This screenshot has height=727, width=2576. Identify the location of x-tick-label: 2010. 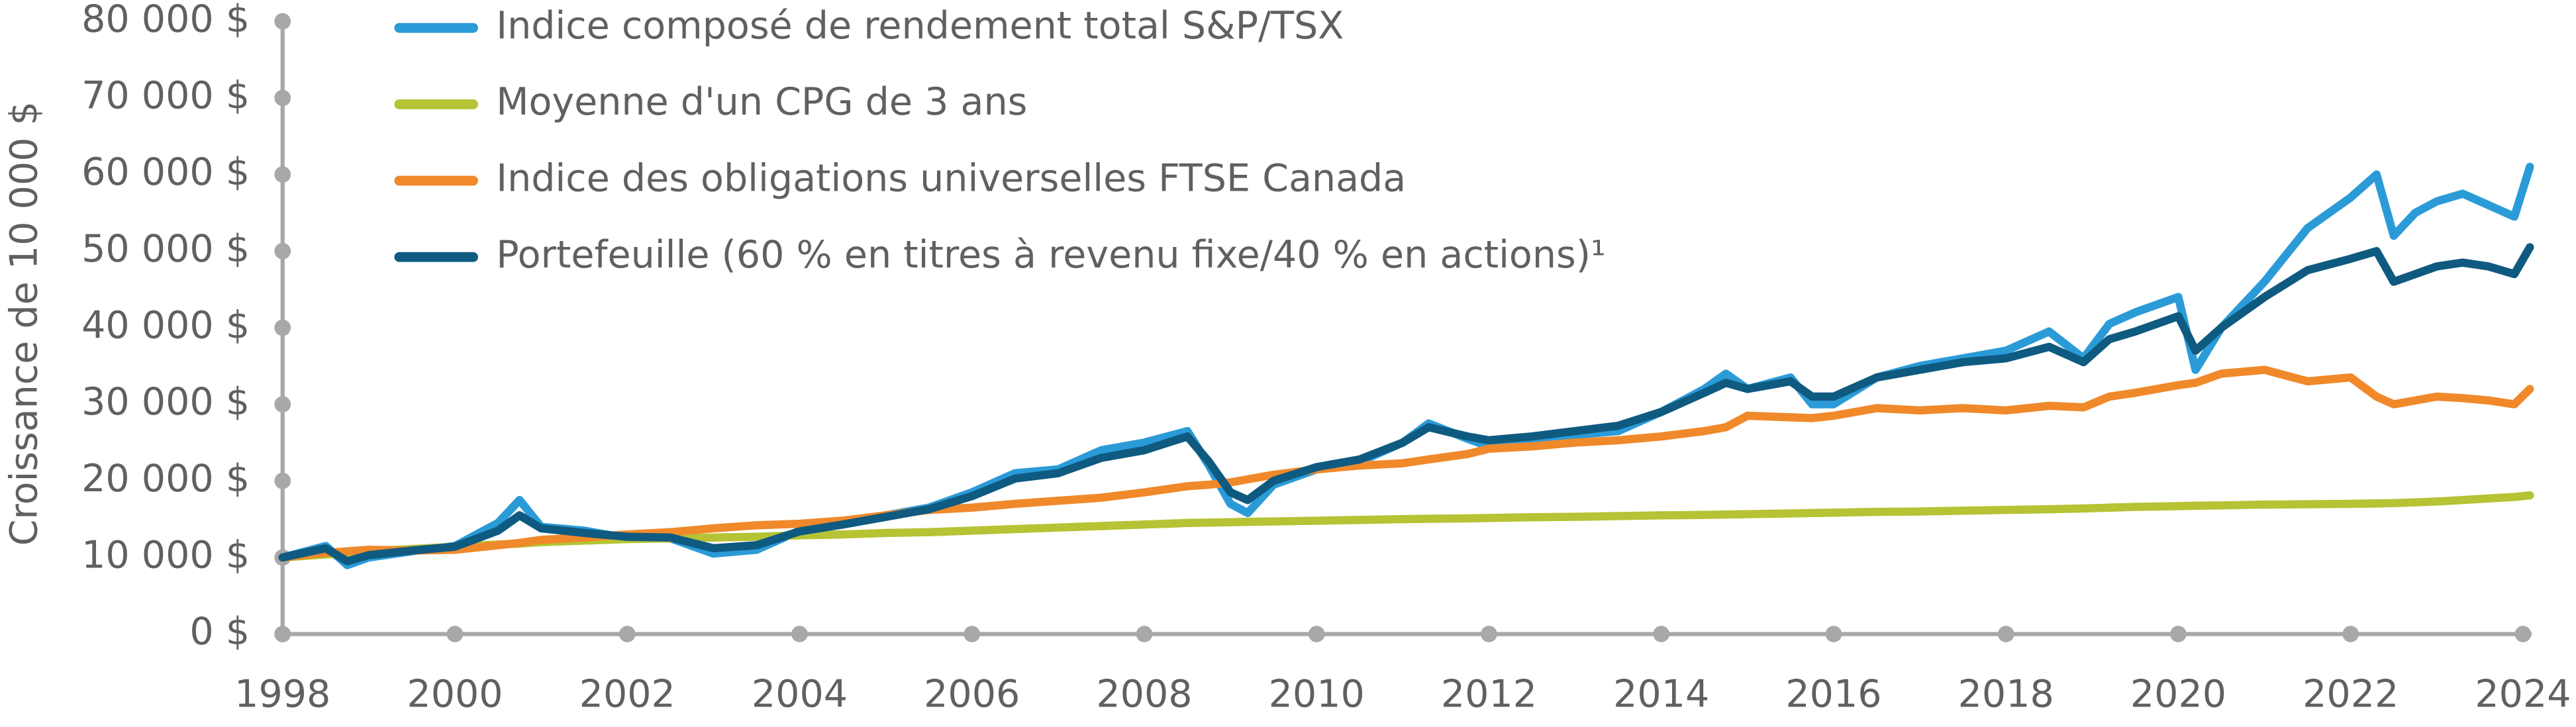
(1317, 694).